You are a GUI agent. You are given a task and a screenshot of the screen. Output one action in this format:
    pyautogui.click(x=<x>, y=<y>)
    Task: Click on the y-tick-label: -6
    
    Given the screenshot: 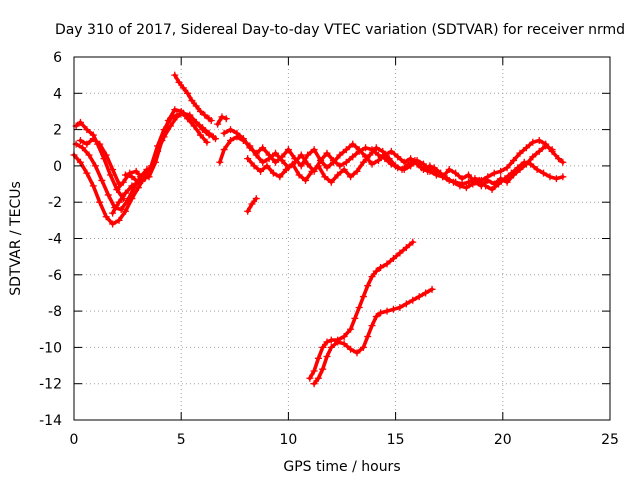 What is the action you would take?
    pyautogui.click(x=55, y=276)
    